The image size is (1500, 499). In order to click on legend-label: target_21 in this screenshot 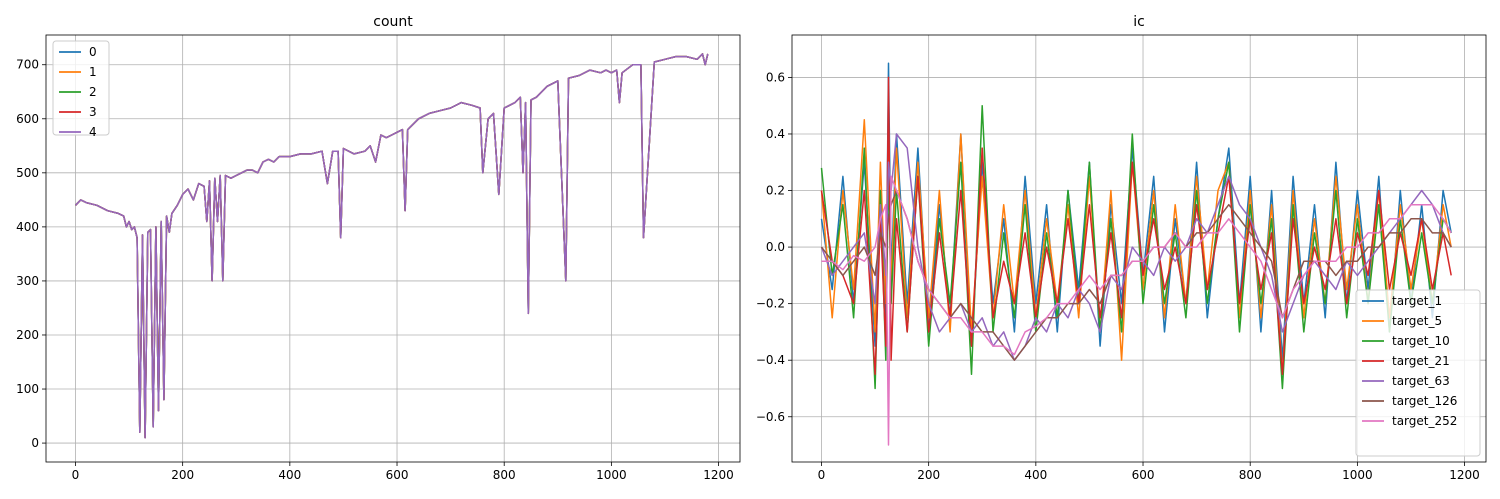, I will do `click(1421, 361)`.